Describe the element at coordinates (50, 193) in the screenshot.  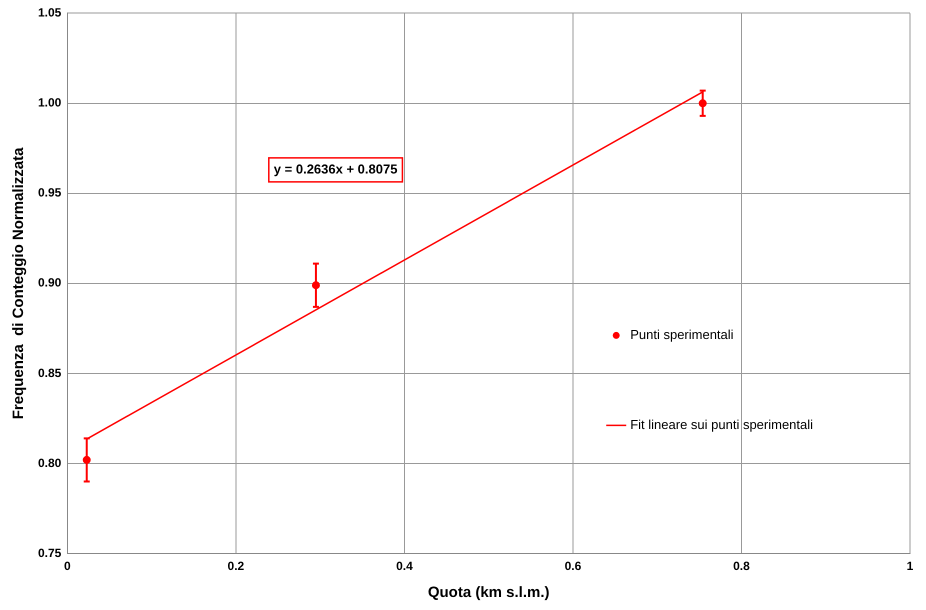
I see `y-tick-label: 0.95` at that location.